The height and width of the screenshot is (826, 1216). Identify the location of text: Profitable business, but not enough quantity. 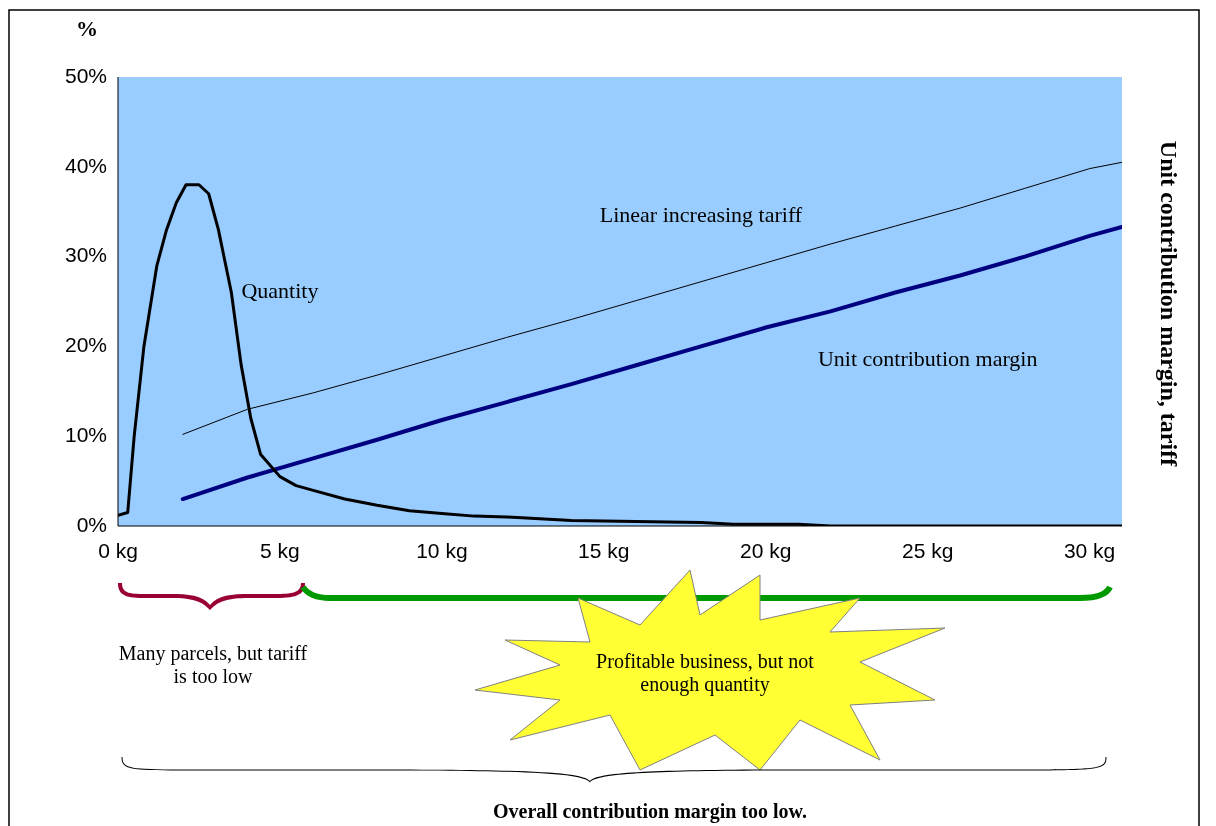
(705, 673).